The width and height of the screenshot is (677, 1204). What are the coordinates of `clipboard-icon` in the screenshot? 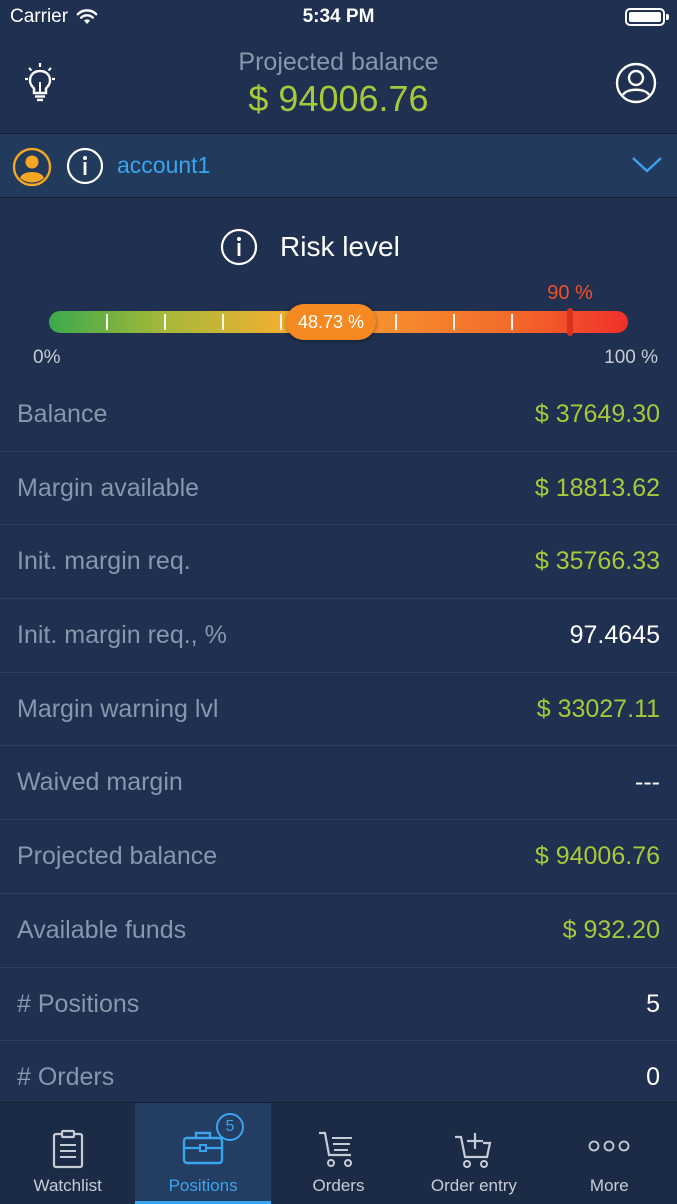 It's located at (67, 1149).